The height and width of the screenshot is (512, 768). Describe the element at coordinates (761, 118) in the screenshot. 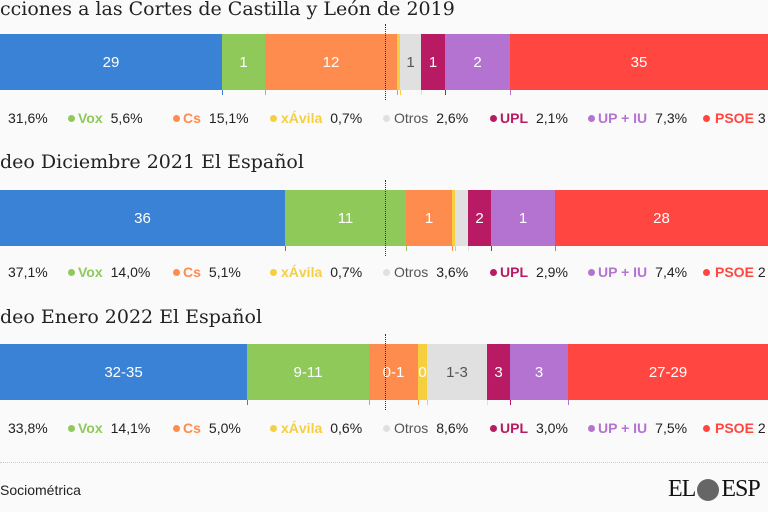

I see `legend-vote-pct: 3` at that location.